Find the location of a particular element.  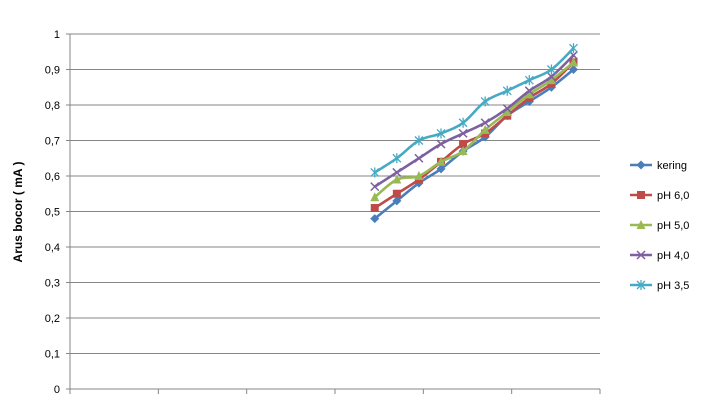

y-tick-label: 0,5 is located at coordinates (52, 213).